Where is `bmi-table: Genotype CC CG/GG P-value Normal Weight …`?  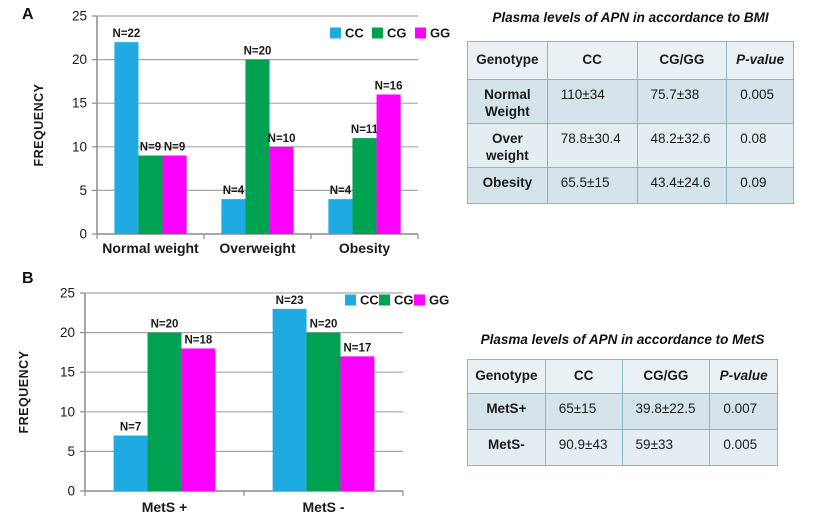
bmi-table: Genotype CC CG/GG P-value Normal Weight … is located at coordinates (630, 122).